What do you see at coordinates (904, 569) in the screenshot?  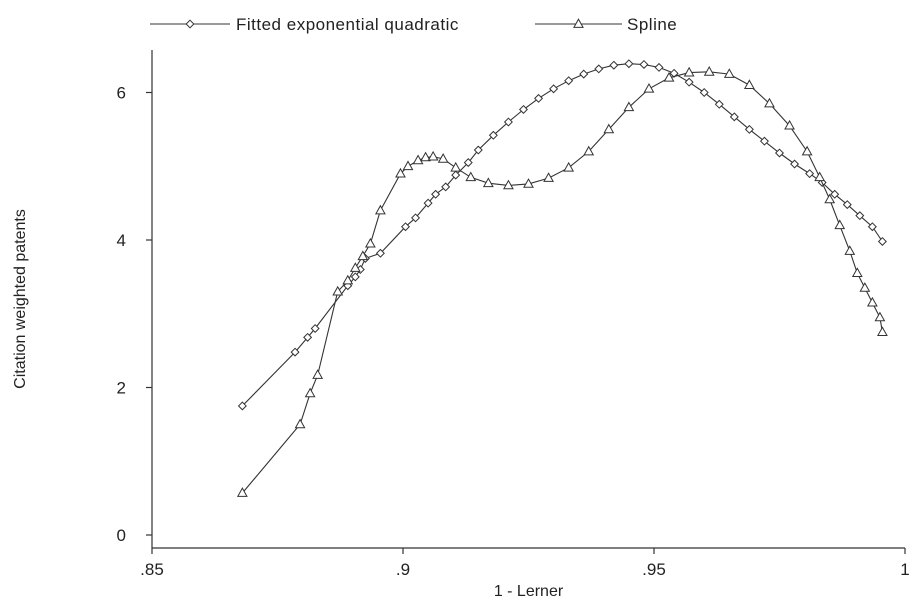 I see `x-tick-label: 1` at bounding box center [904, 569].